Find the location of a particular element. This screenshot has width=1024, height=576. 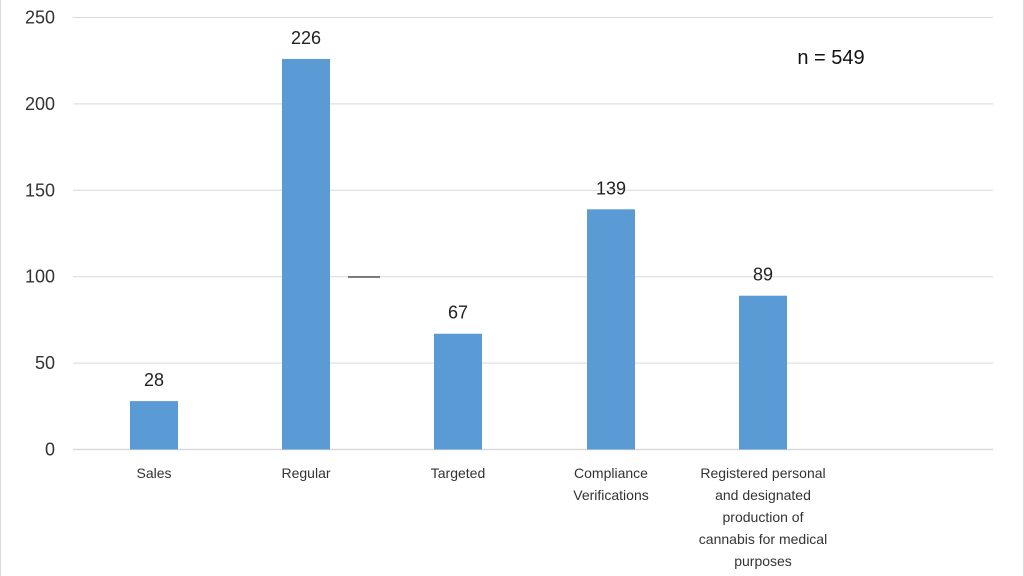

data-label: 67 is located at coordinates (458, 313).